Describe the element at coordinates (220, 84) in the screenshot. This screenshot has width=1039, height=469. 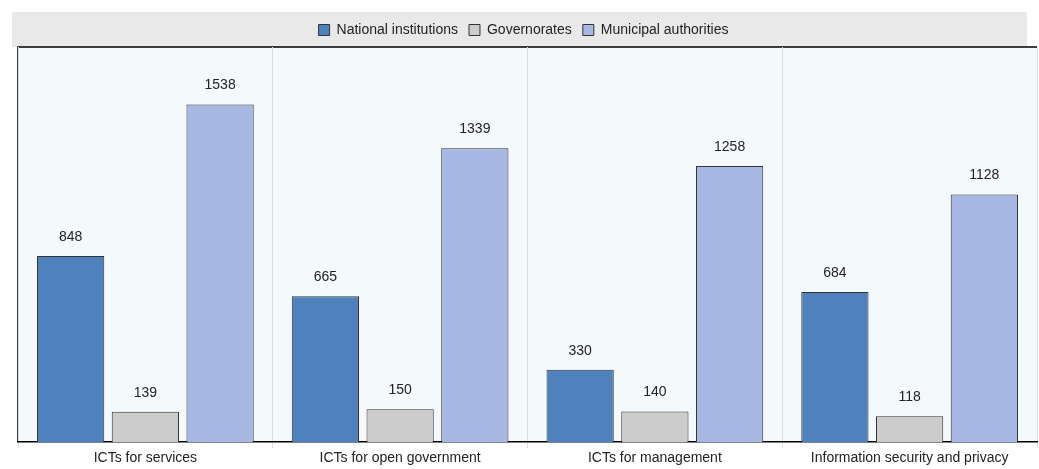
I see `data-label: 1538` at that location.